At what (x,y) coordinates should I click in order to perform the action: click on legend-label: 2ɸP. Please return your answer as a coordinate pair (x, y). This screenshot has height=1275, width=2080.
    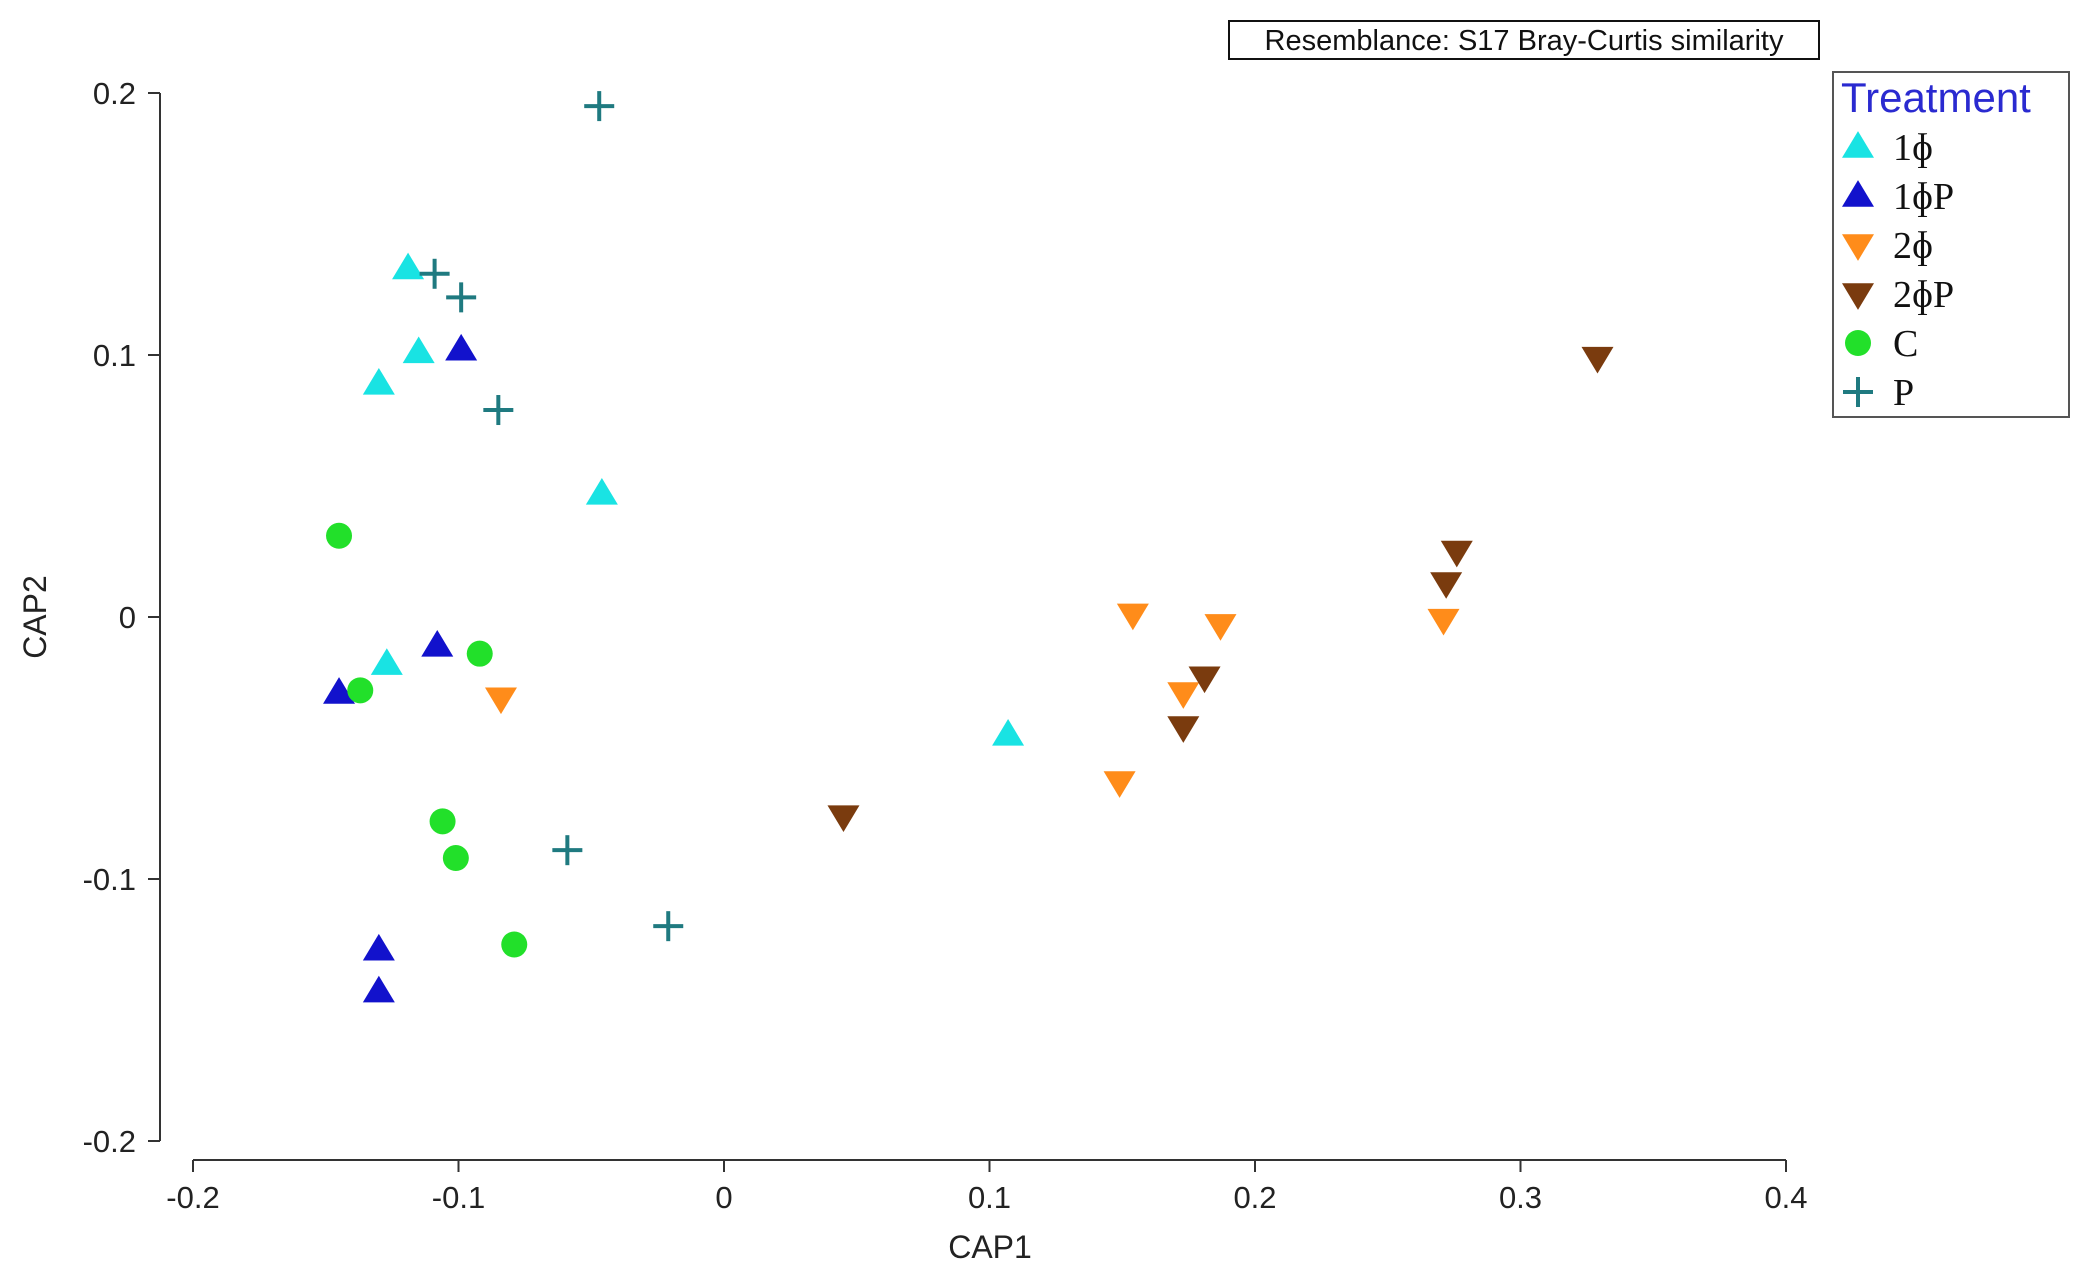
    Looking at the image, I should click on (1923, 295).